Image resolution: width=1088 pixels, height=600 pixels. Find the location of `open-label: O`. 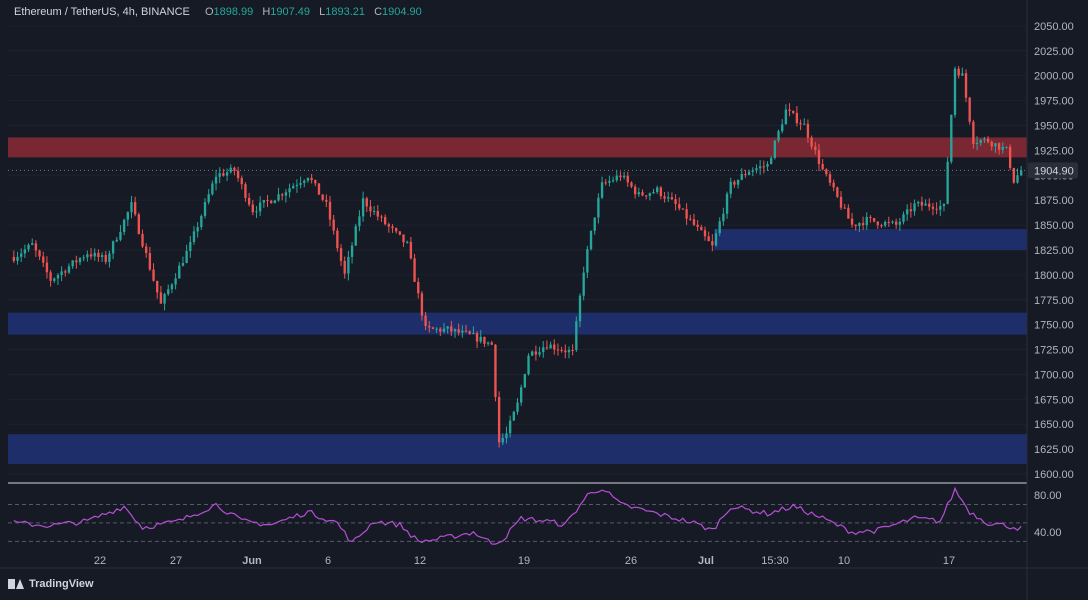

open-label: O is located at coordinates (209, 12).